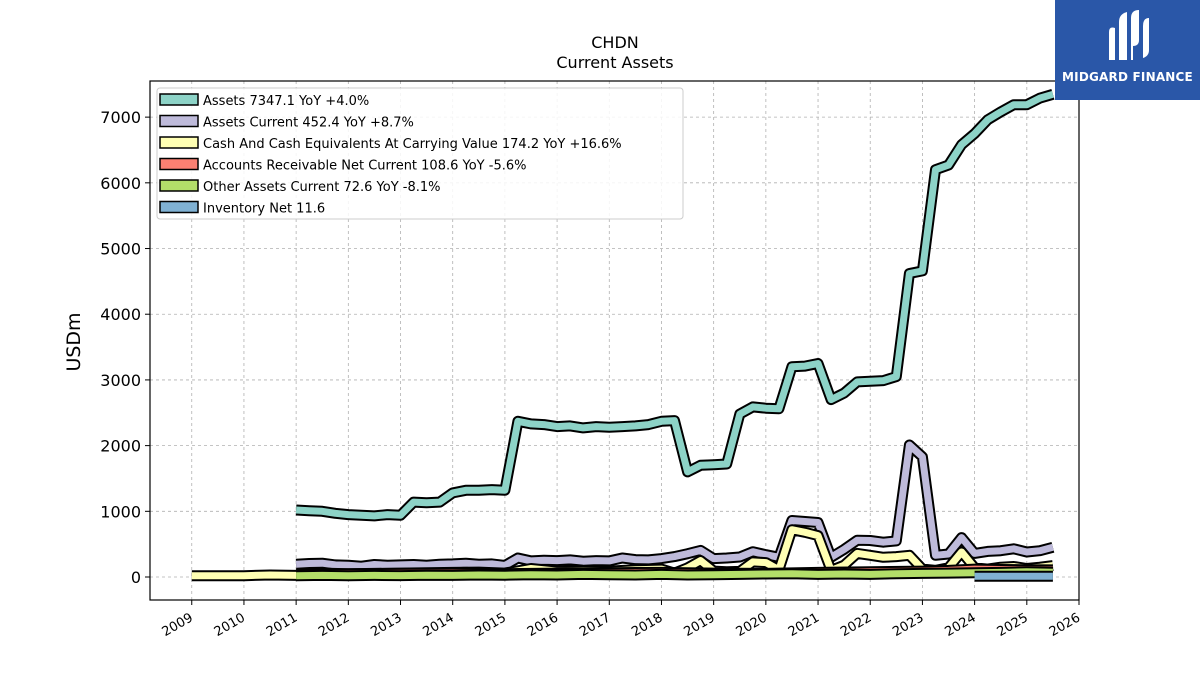 This screenshot has width=1200, height=675. I want to click on x-tick-label: 2020, so click(752, 625).